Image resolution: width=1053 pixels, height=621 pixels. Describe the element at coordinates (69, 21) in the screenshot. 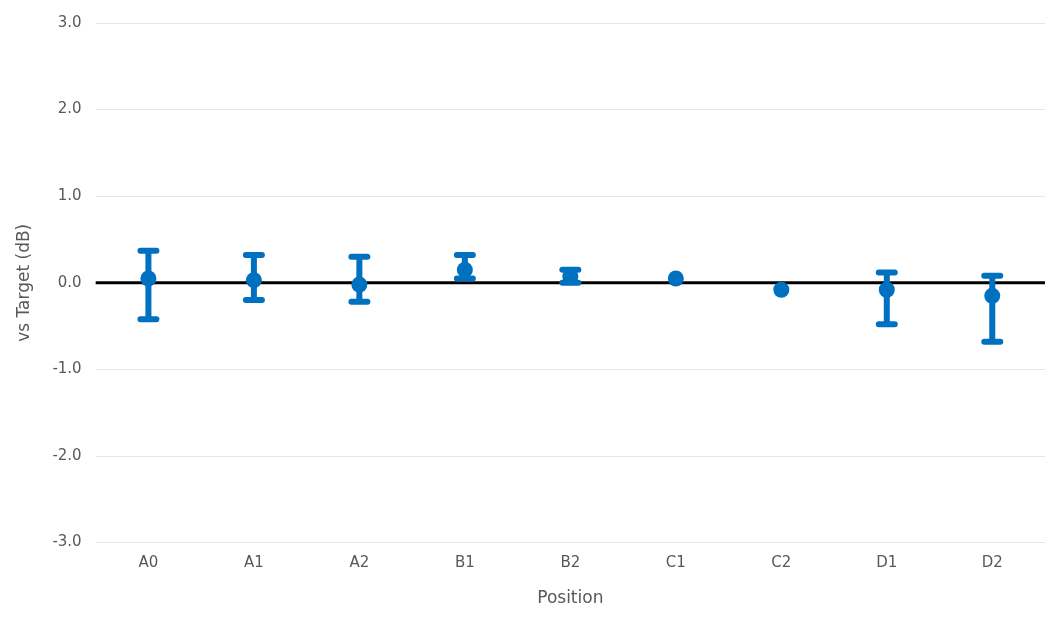

I see `y-tick-label: 3.0` at that location.